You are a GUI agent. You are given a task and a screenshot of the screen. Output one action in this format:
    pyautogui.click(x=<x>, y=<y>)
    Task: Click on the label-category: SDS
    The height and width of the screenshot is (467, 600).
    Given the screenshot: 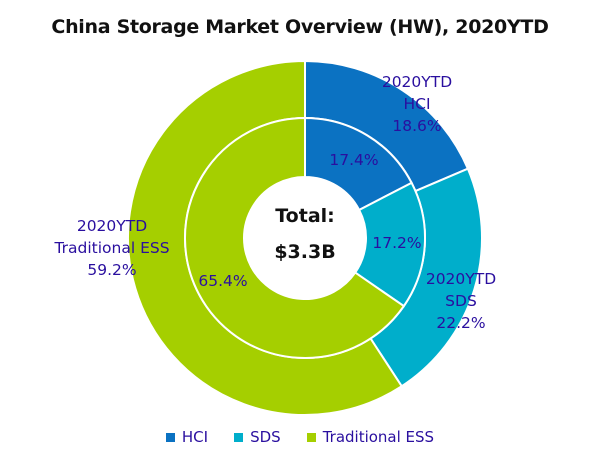 What is the action you would take?
    pyautogui.click(x=461, y=301)
    